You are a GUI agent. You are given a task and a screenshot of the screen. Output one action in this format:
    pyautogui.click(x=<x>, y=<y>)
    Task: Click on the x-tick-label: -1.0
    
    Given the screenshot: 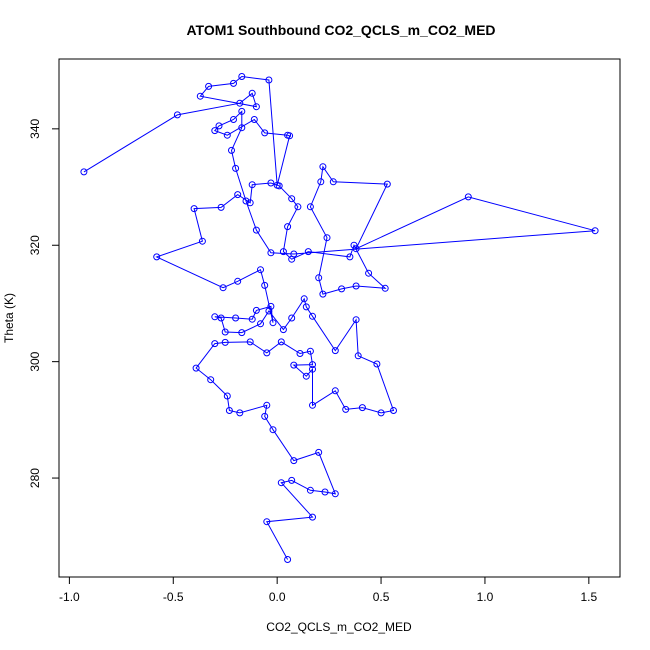 What is the action you would take?
    pyautogui.click(x=69, y=597)
    